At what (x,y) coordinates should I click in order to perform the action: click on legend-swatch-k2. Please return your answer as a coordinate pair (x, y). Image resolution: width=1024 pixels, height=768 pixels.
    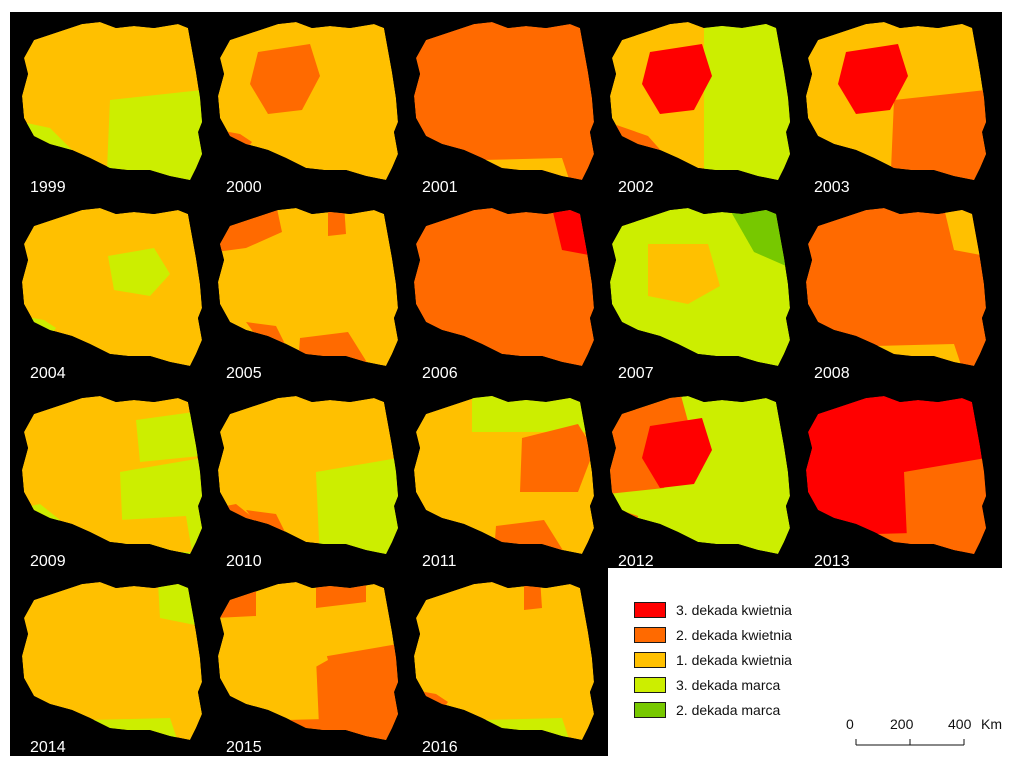
    Looking at the image, I should click on (650, 635).